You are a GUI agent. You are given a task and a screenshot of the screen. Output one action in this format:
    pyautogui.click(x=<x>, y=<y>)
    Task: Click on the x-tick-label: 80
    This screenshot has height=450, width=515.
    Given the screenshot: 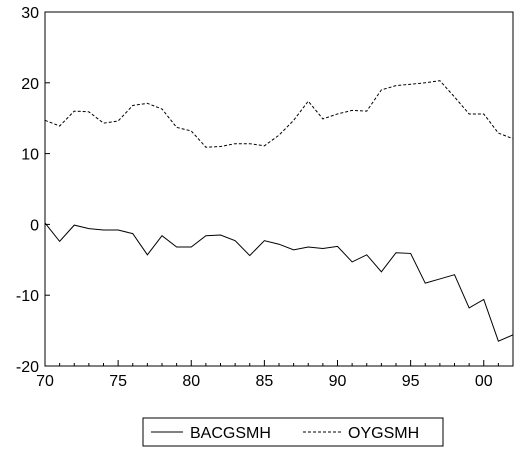 What is the action you would take?
    pyautogui.click(x=191, y=381)
    